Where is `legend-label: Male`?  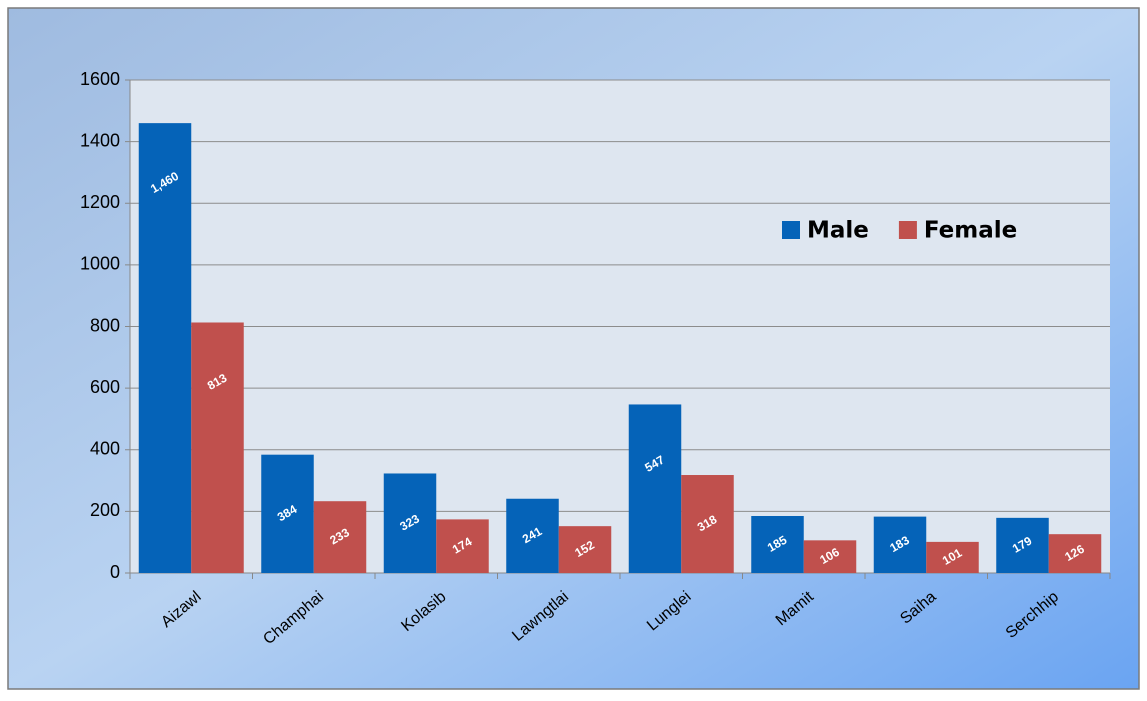
legend-label: Male is located at coordinates (838, 231).